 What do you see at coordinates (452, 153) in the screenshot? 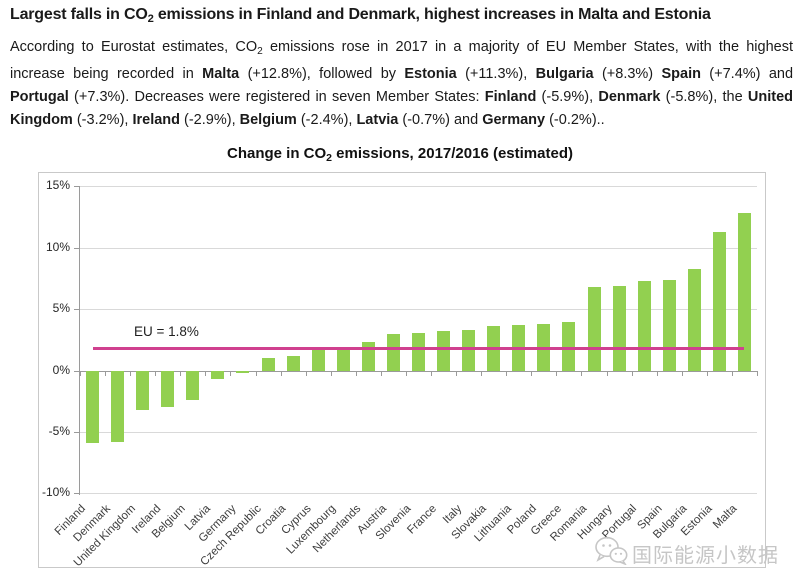
I see `text-segment: emissions, 2017/2016 (estimated)` at bounding box center [452, 153].